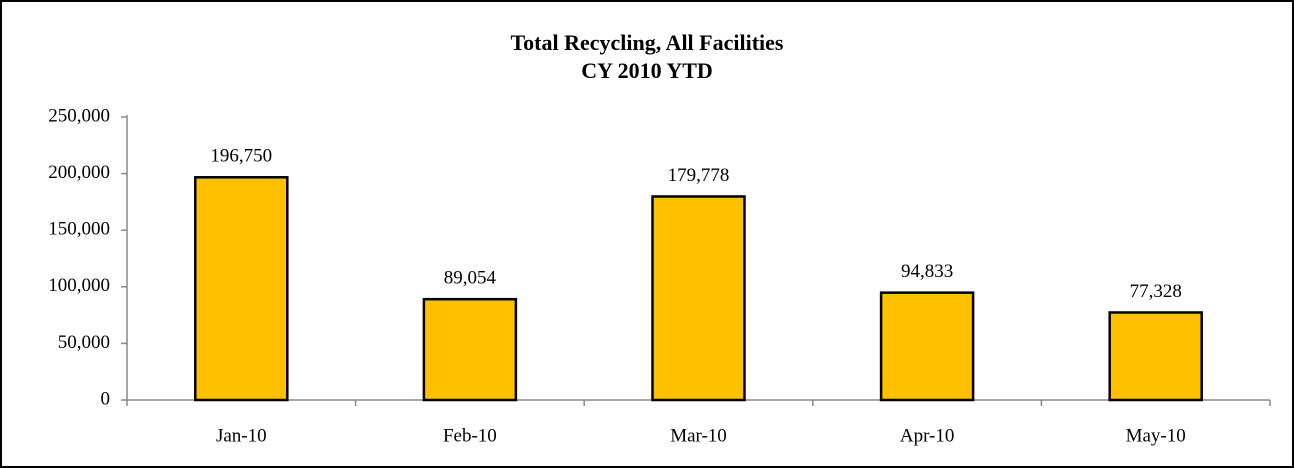 This screenshot has height=468, width=1294. What do you see at coordinates (241, 435) in the screenshot?
I see `x-tick-label: Jan-10` at bounding box center [241, 435].